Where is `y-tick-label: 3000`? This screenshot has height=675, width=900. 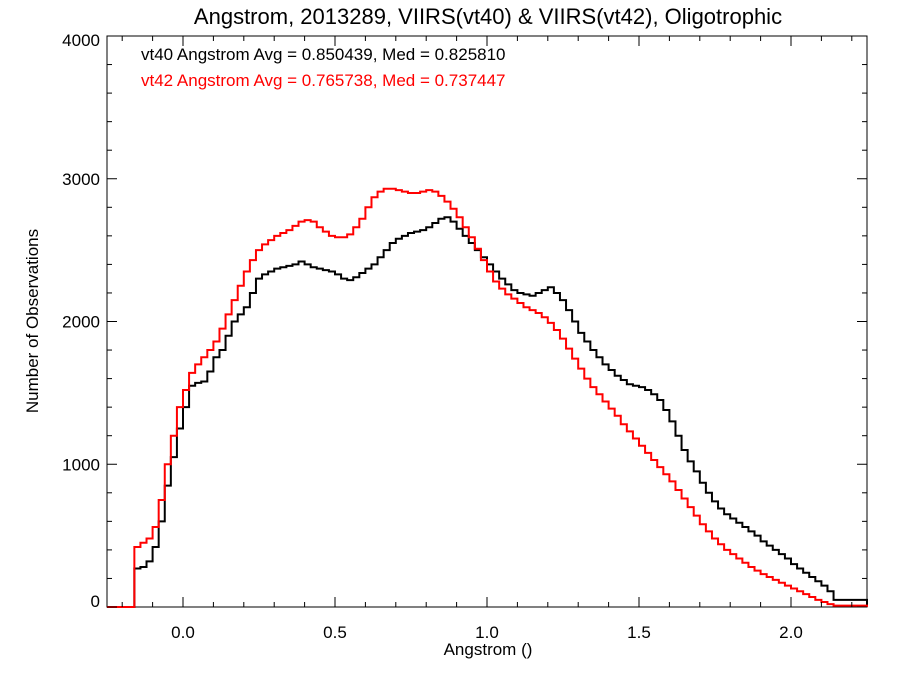 y-tick-label: 3000 is located at coordinates (81, 179).